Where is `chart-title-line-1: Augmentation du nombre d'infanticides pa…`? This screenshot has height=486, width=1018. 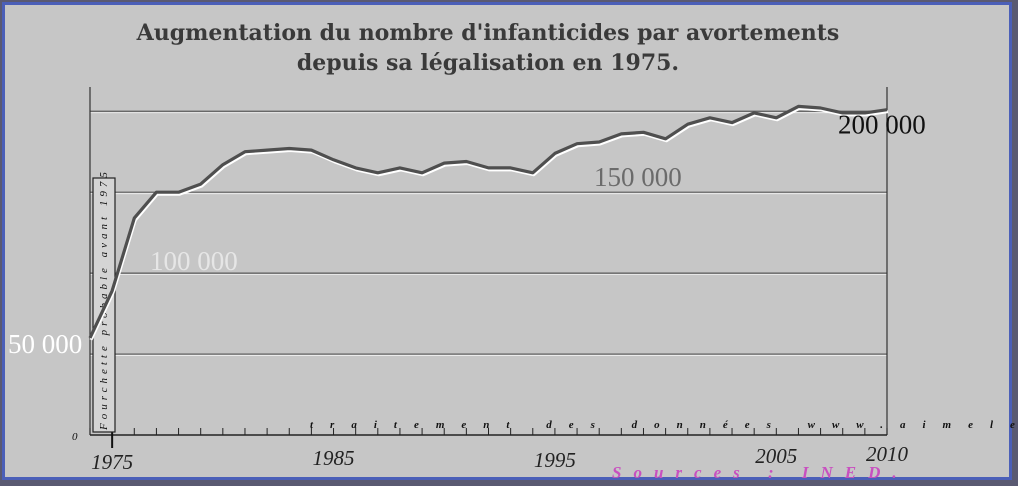
chart-title-line-1: Augmentation du nombre d'infanticides pa… is located at coordinates (488, 33).